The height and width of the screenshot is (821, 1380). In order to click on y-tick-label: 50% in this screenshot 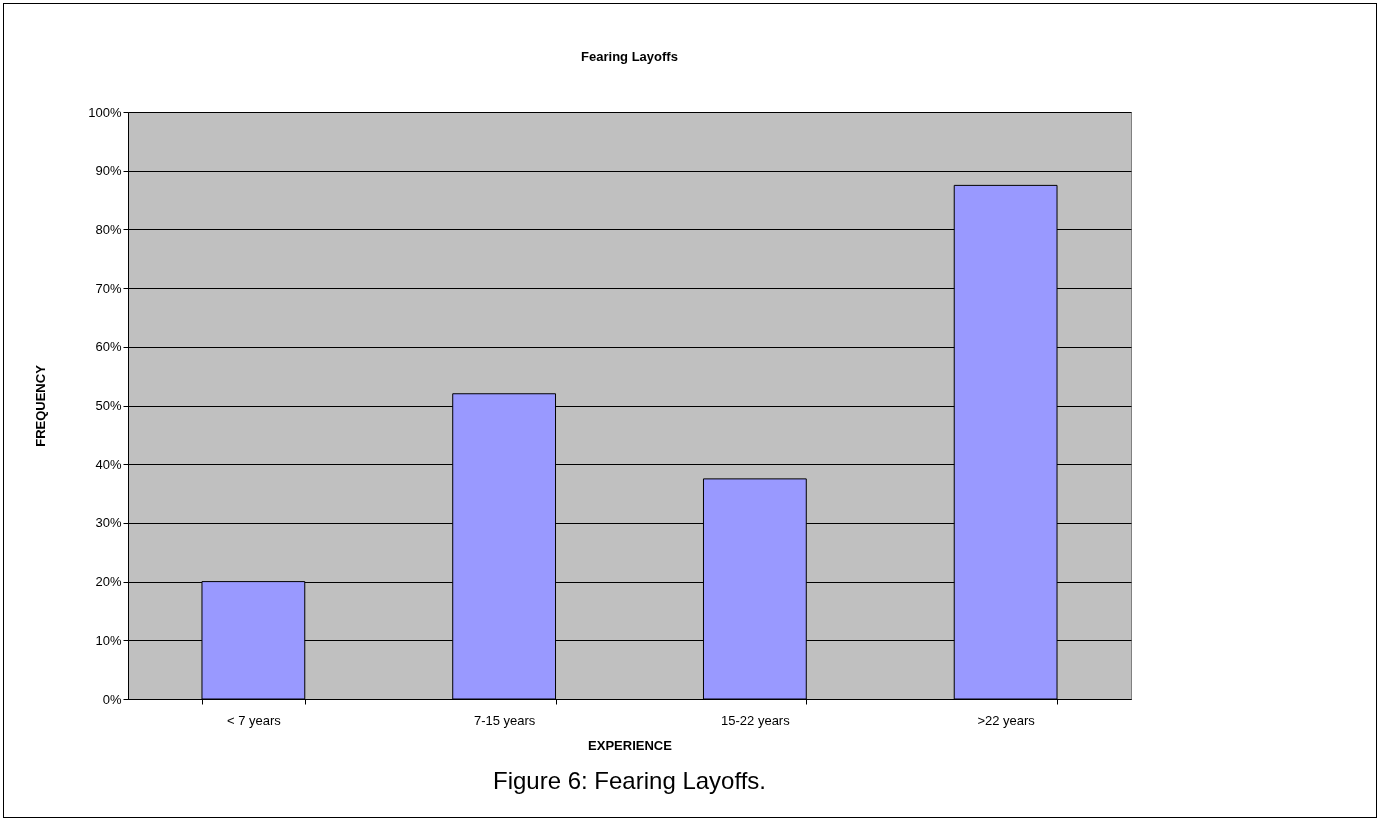, I will do `click(108, 405)`.